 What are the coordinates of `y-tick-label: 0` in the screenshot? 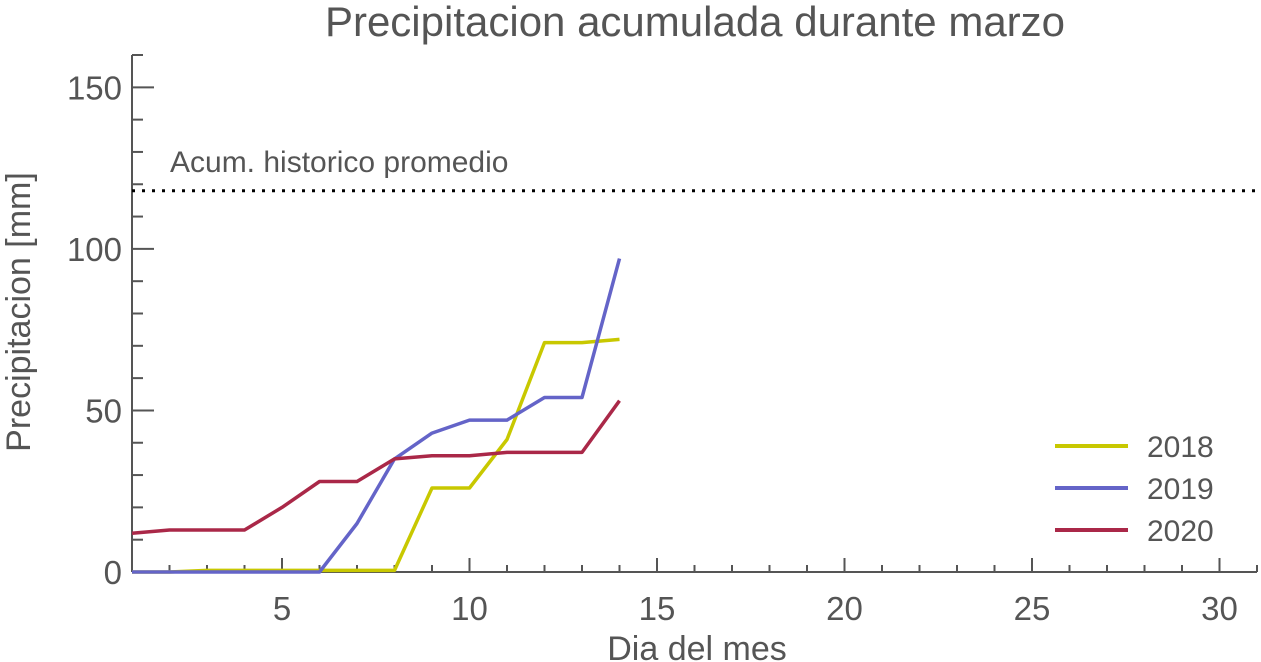 It's located at (113, 572).